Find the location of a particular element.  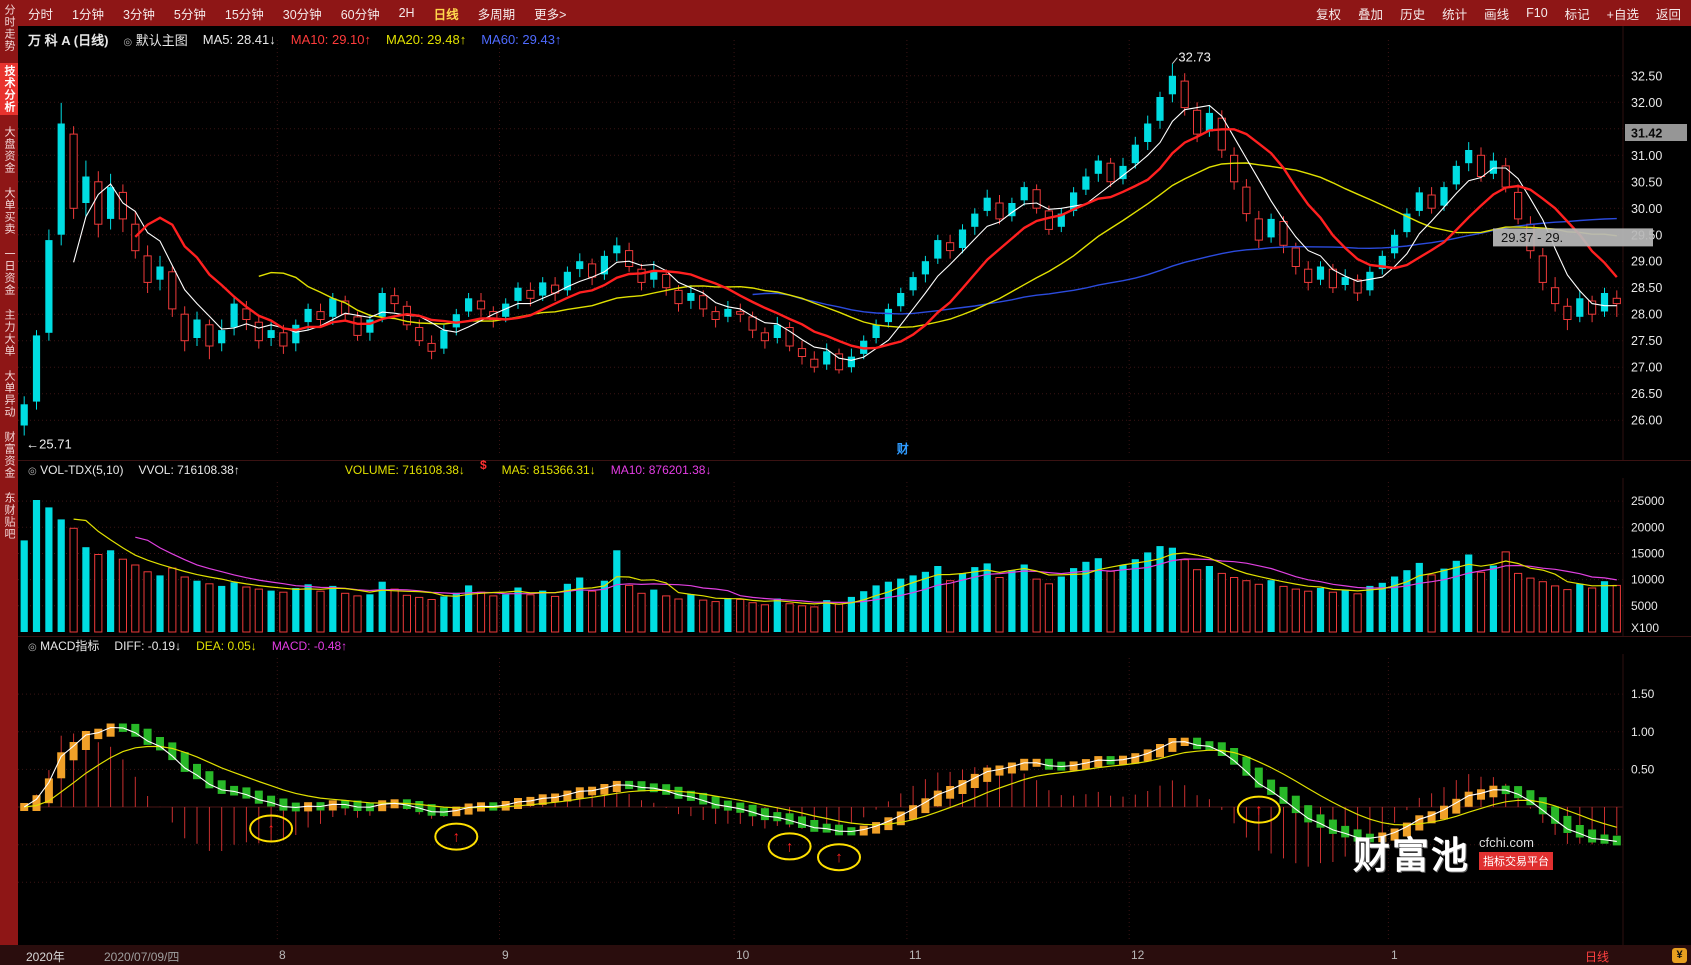

macd-axis: 1.50 1.00 0.50 is located at coordinates (1643, 731).